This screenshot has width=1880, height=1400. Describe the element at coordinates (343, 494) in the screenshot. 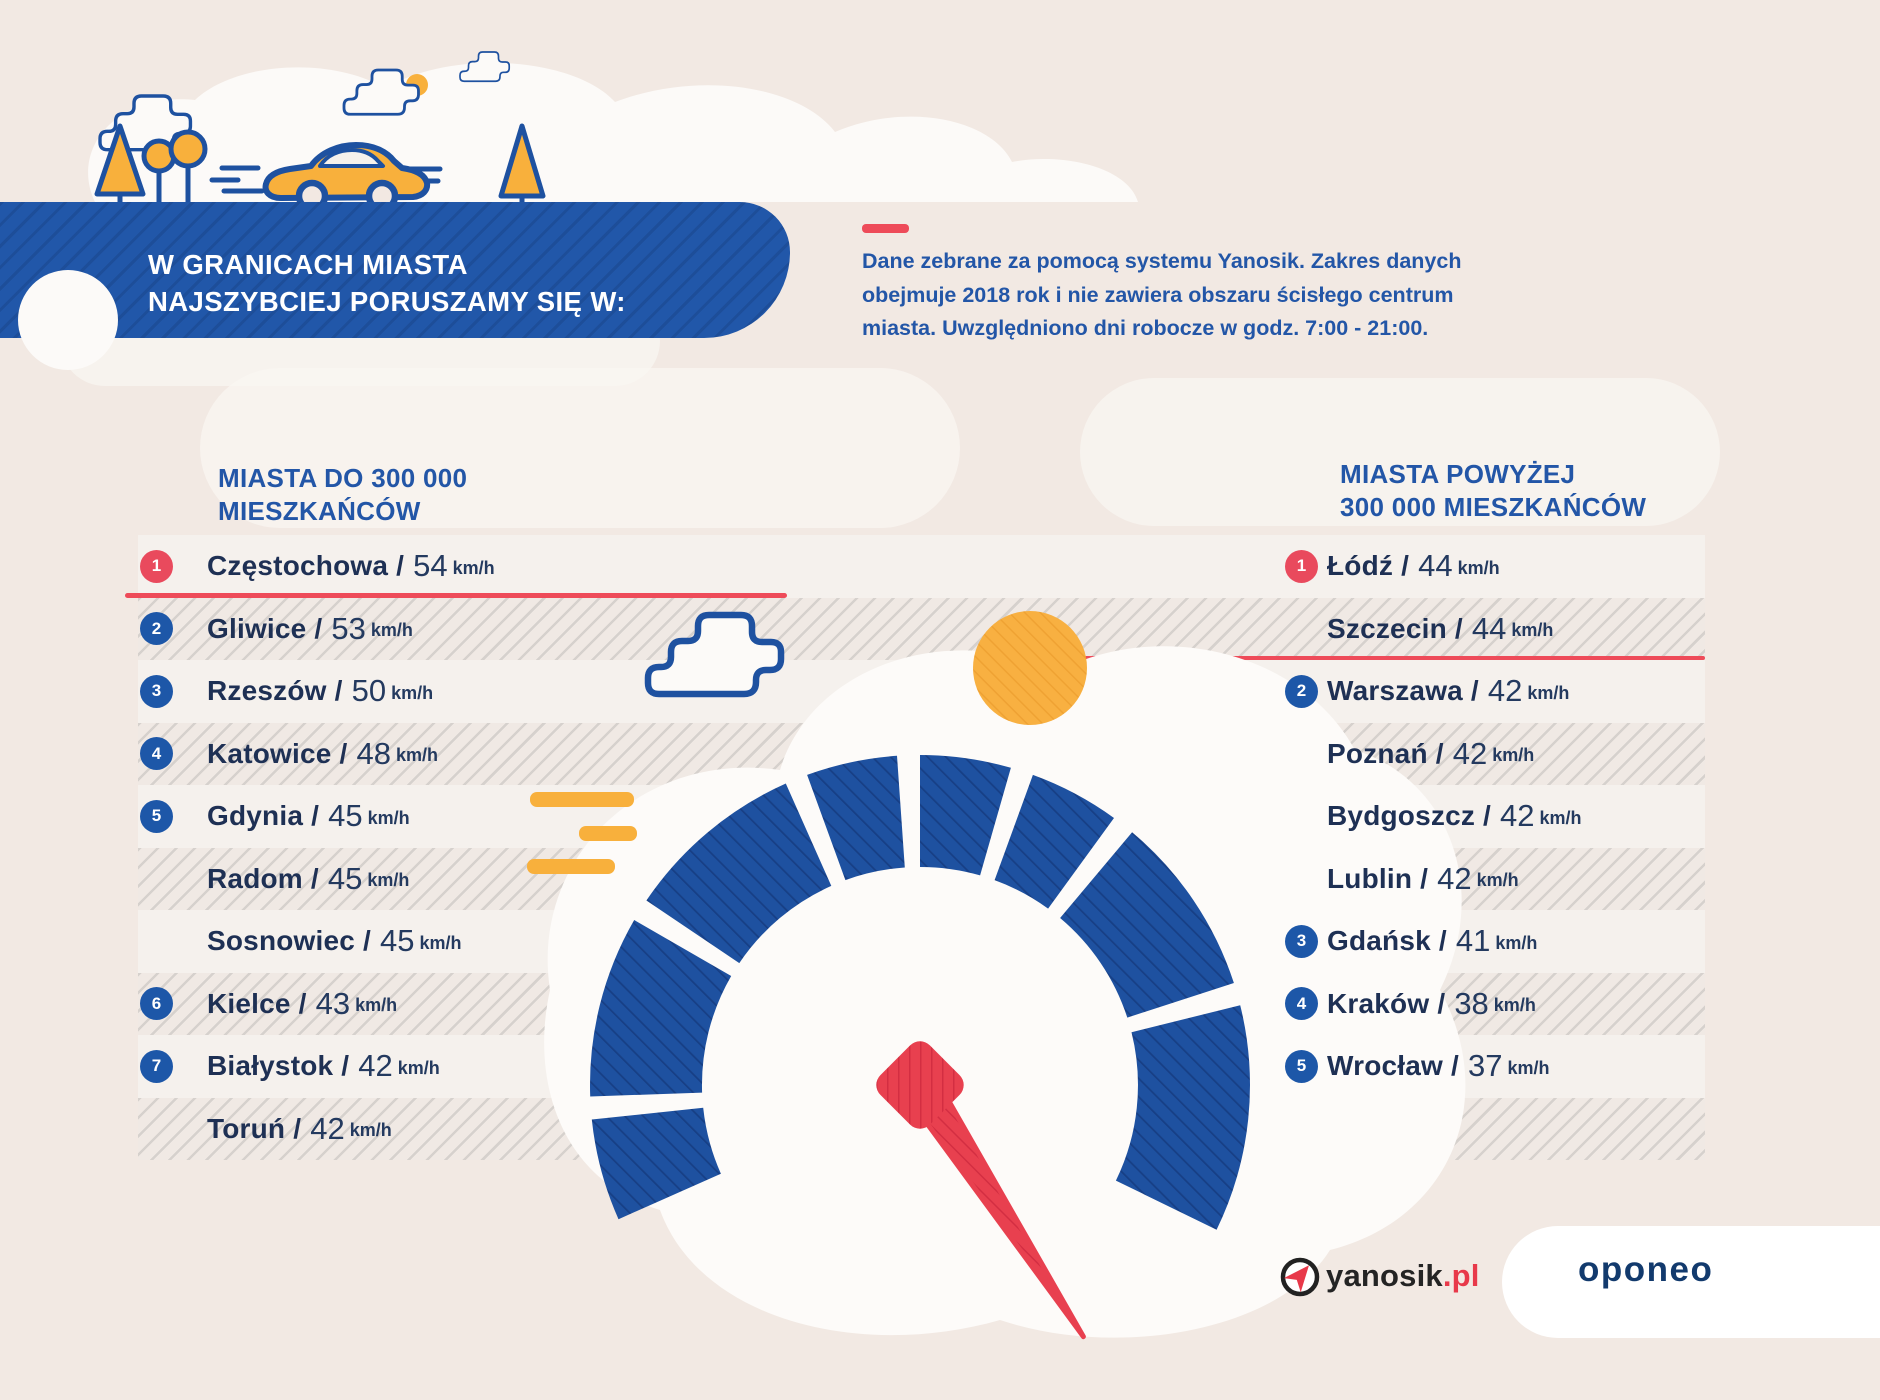

I see `column-header-small-cities: MIASTA DO 300 000 MIESZKAŃCÓW` at that location.